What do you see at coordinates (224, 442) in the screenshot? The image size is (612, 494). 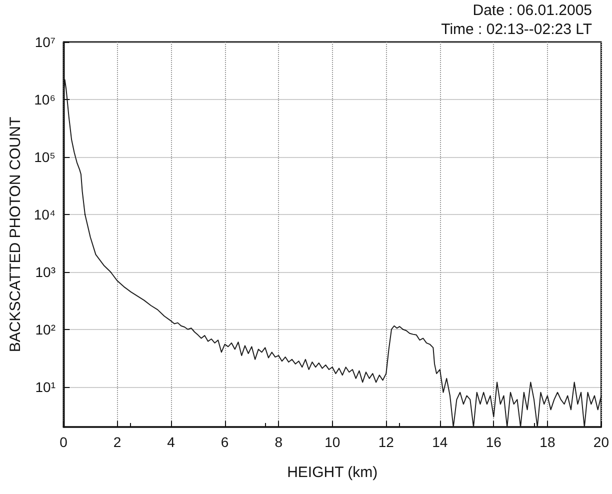 I see `x-tick-label: 6` at bounding box center [224, 442].